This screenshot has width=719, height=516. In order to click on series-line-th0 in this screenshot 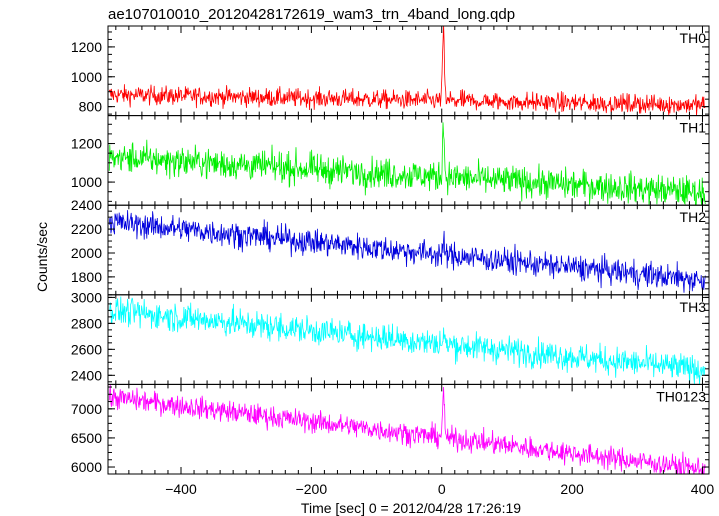, I will do `click(407, 71)`.